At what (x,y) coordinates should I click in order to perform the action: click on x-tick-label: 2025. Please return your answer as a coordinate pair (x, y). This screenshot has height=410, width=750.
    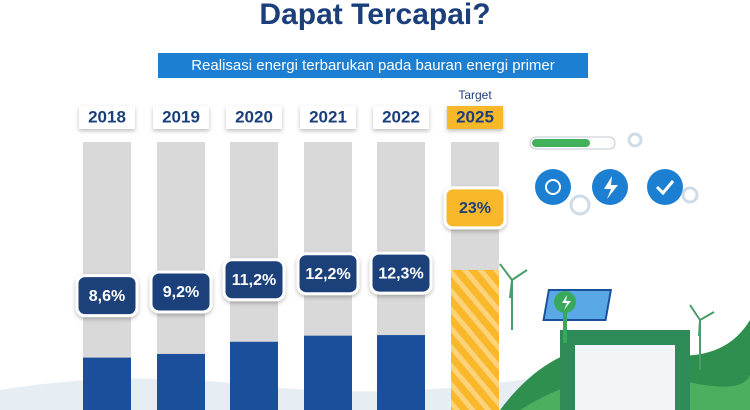
    Looking at the image, I should click on (475, 116).